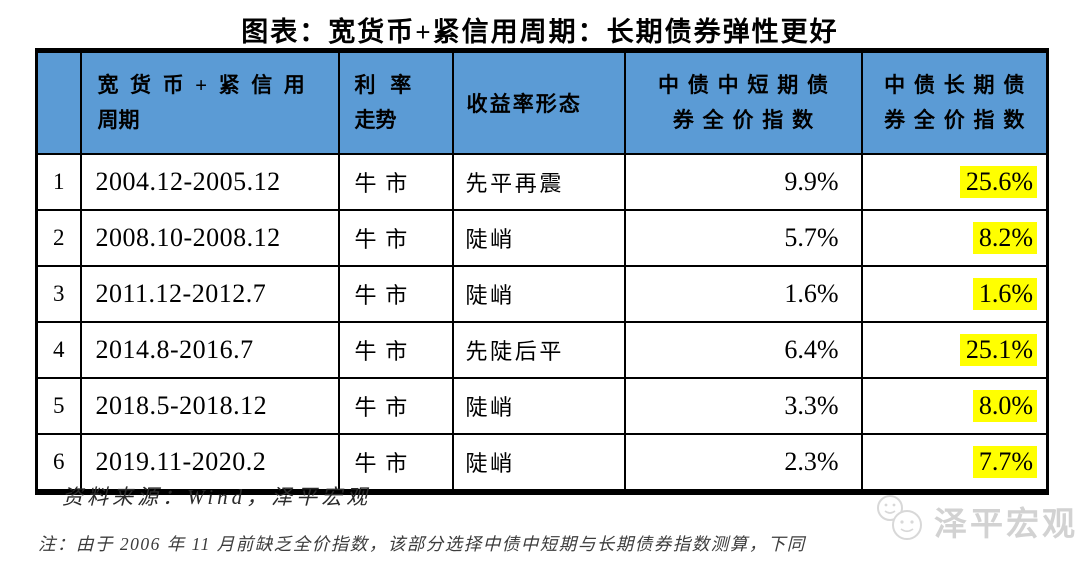 The width and height of the screenshot is (1080, 573). I want to click on header-cycle-line1: 宽货币+紧信用, so click(207, 85).